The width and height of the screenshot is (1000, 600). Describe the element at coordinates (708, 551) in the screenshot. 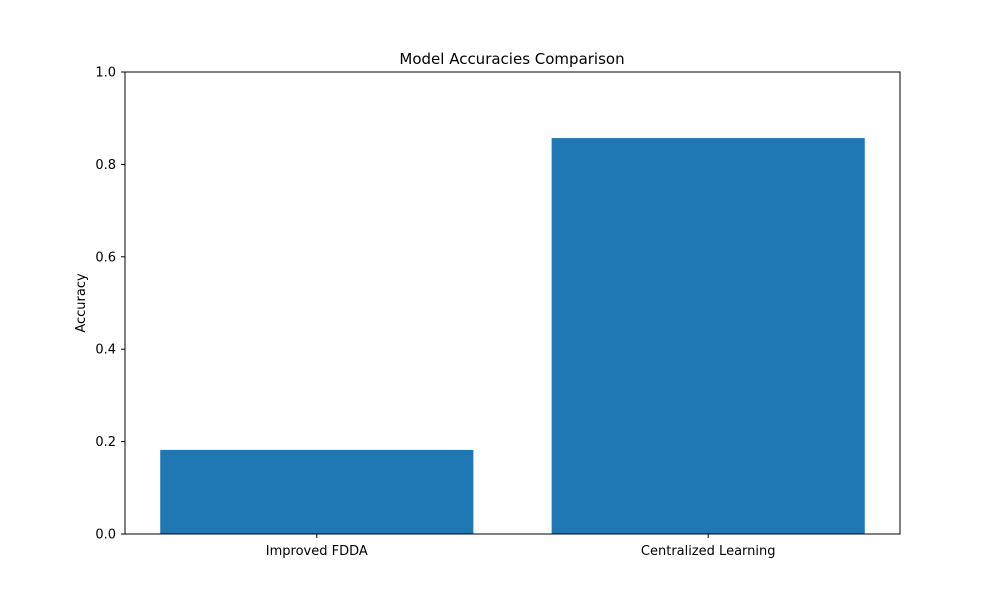

I see `x-tick-label: Centralized Learning` at that location.